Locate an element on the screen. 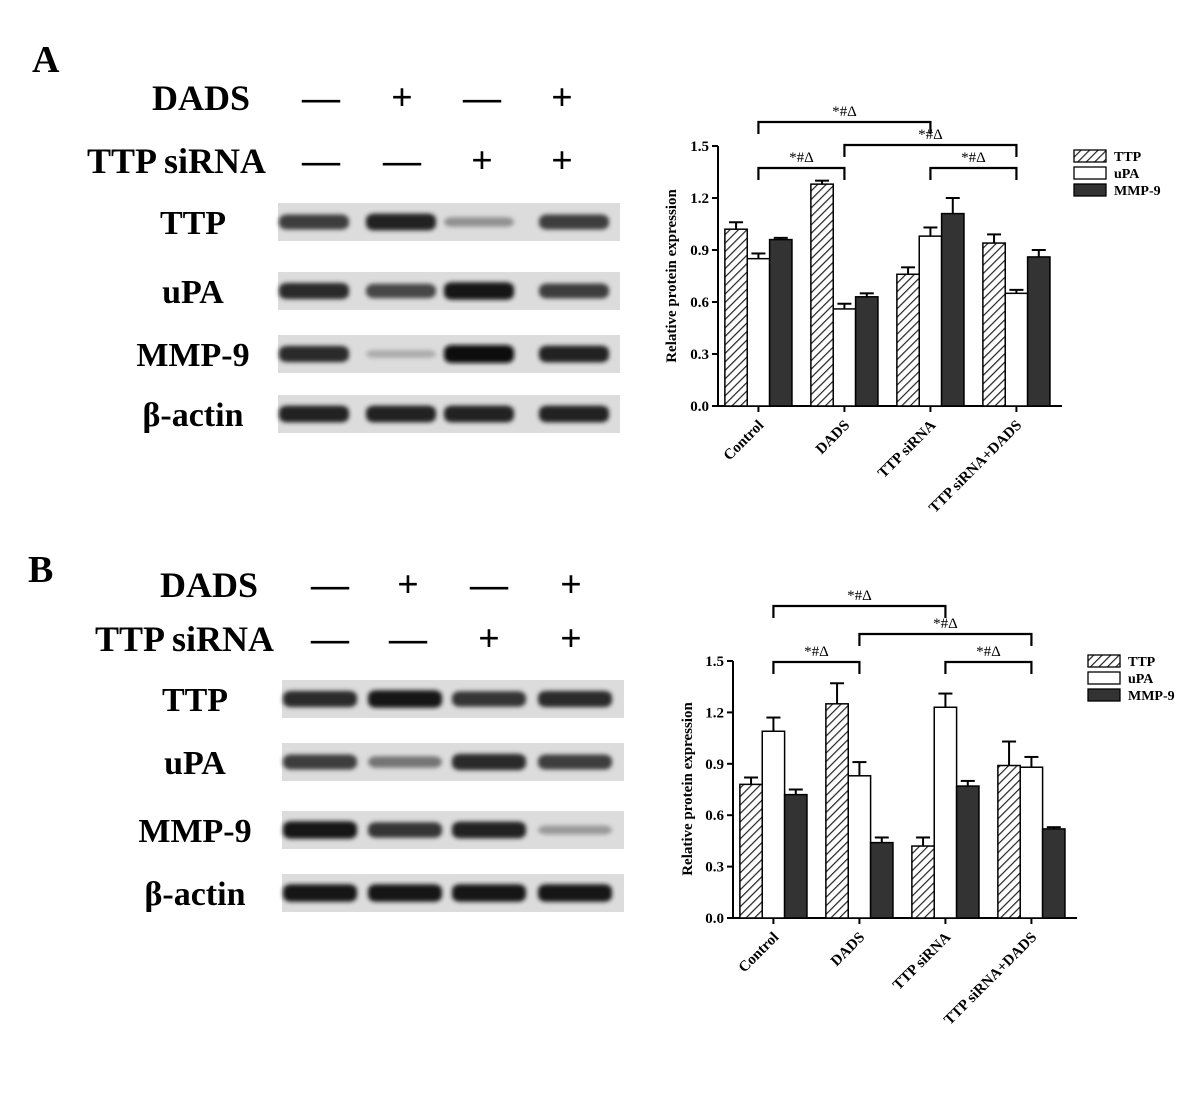 The width and height of the screenshot is (1200, 1095). y-axis-label: Relative protein expression is located at coordinates (688, 789).